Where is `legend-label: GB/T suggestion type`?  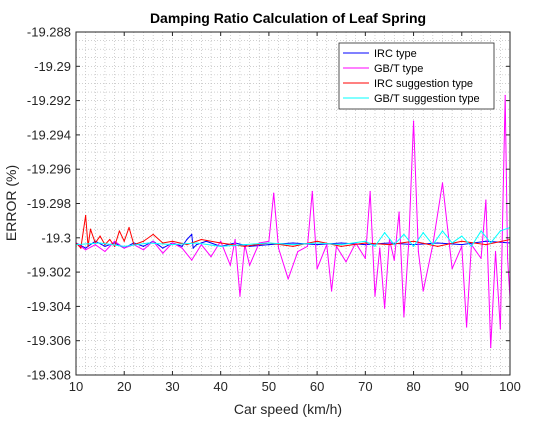
legend-label: GB/T suggestion type is located at coordinates (427, 99).